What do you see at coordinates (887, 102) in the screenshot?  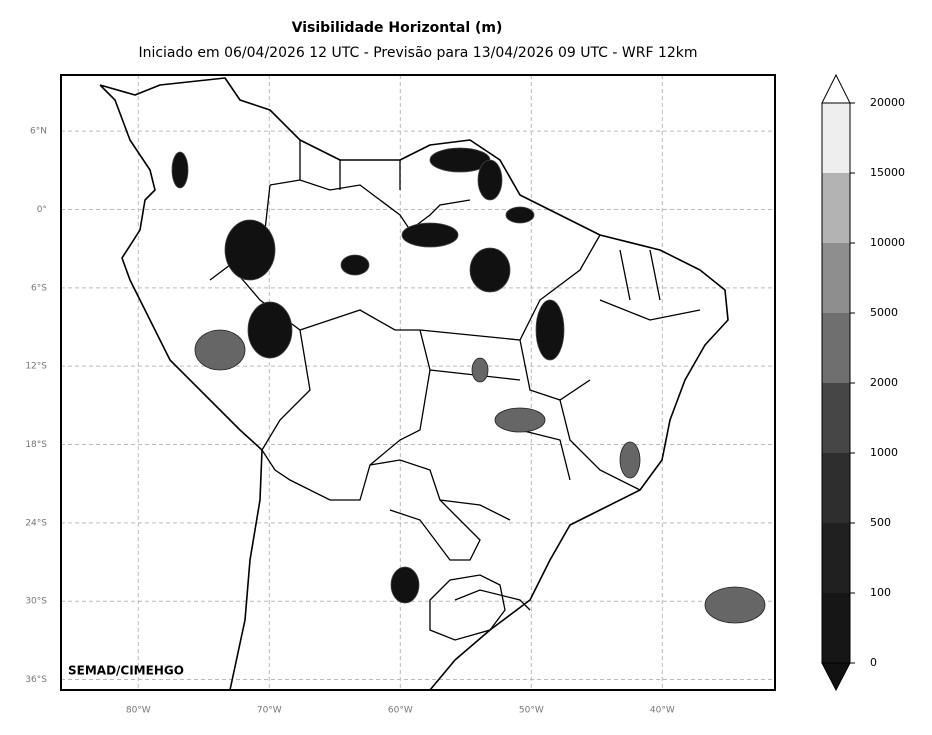 I see `colorbar-tick-label: 20000` at bounding box center [887, 102].